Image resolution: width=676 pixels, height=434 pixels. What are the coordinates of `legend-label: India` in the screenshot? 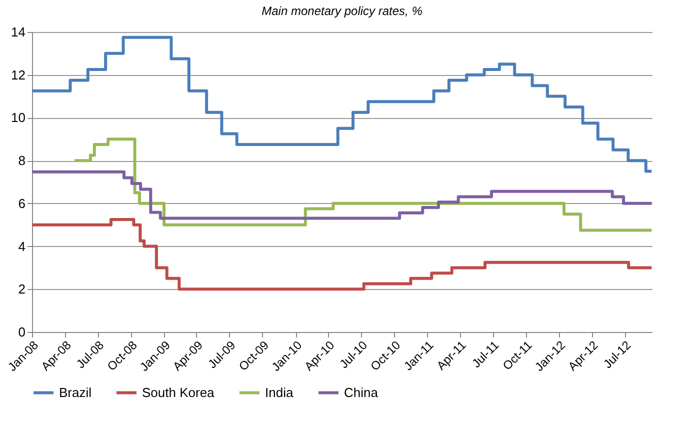 It's located at (279, 392).